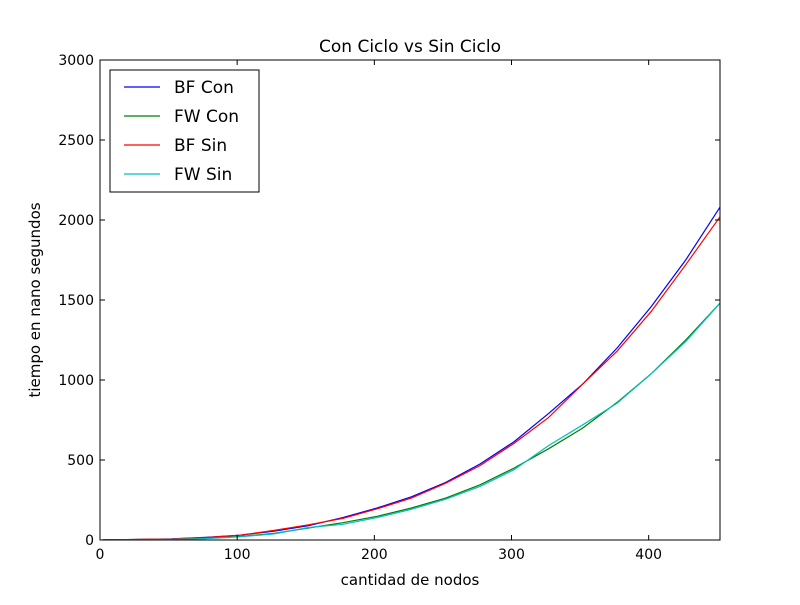  I want to click on x-tick-label: 400, so click(648, 555).